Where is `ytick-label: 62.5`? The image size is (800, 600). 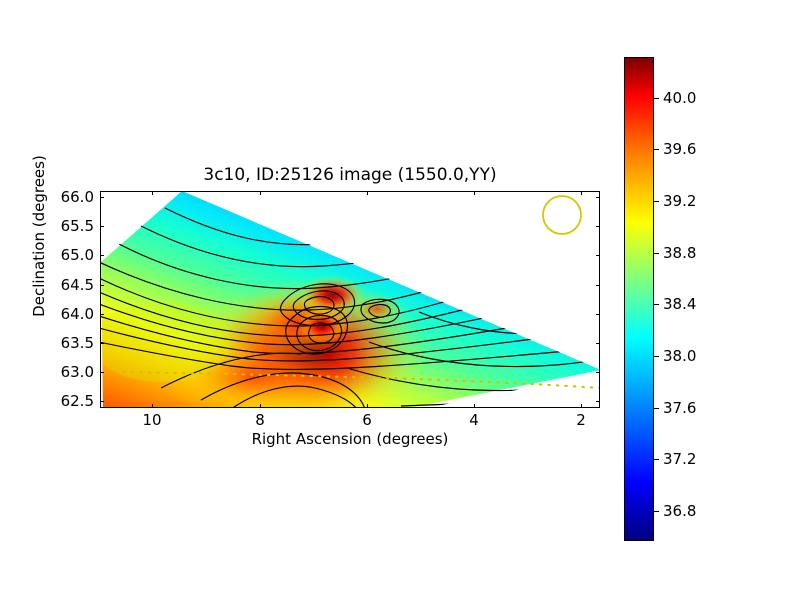
ytick-label: 62.5 is located at coordinates (77, 401).